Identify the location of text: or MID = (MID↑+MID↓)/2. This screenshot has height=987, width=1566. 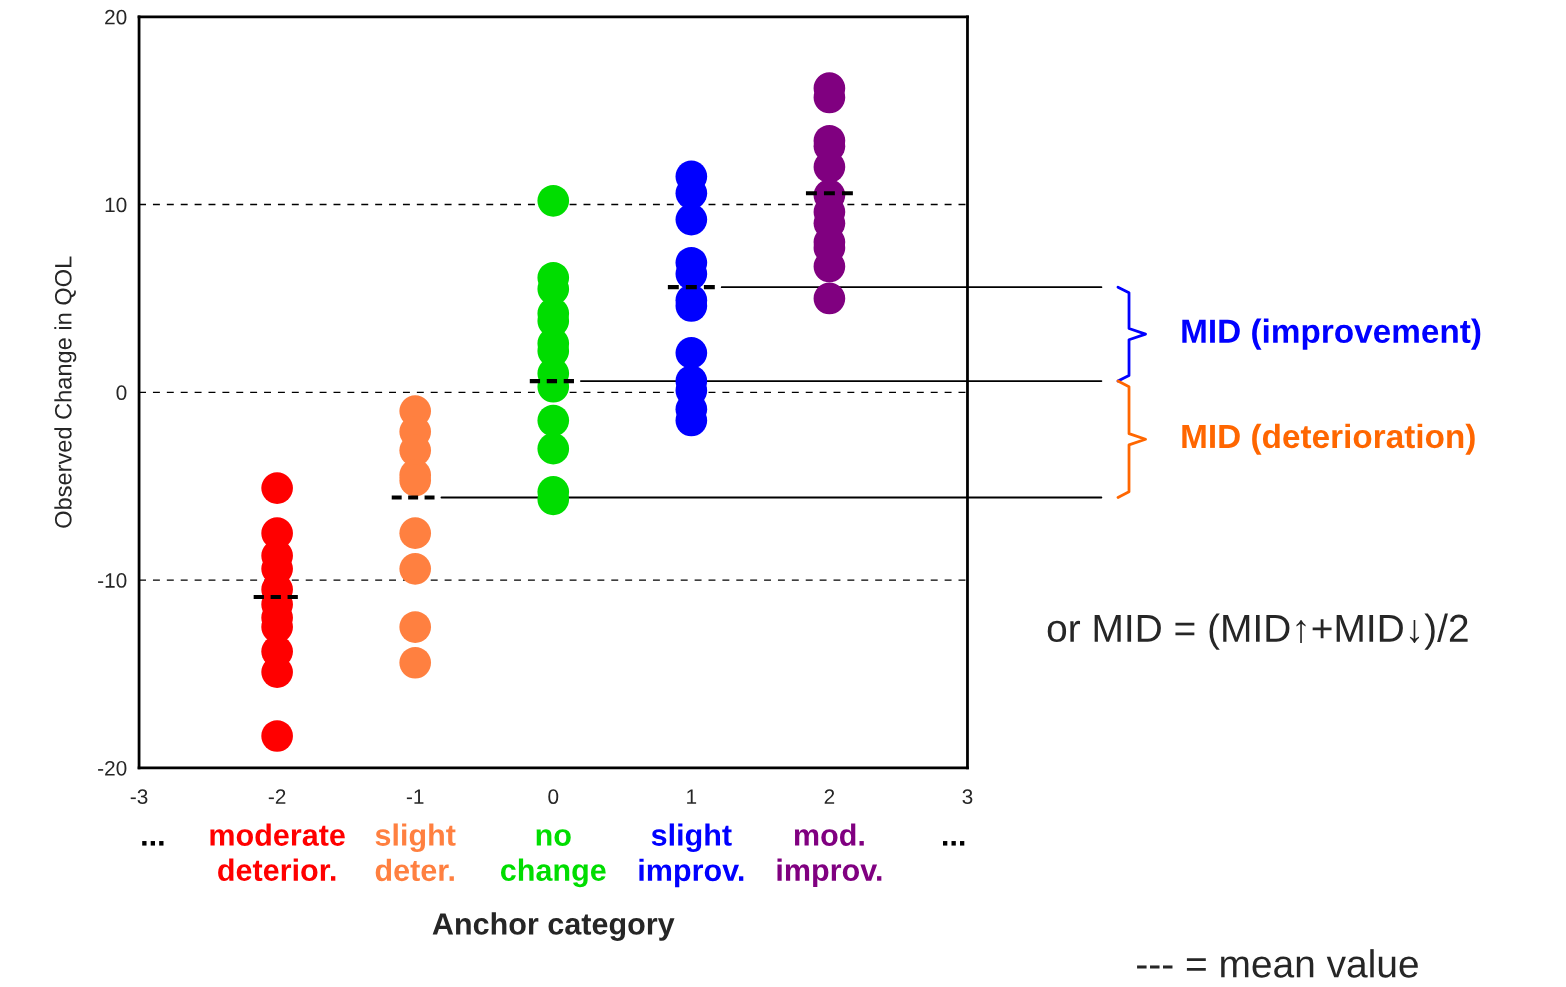
(1257, 631).